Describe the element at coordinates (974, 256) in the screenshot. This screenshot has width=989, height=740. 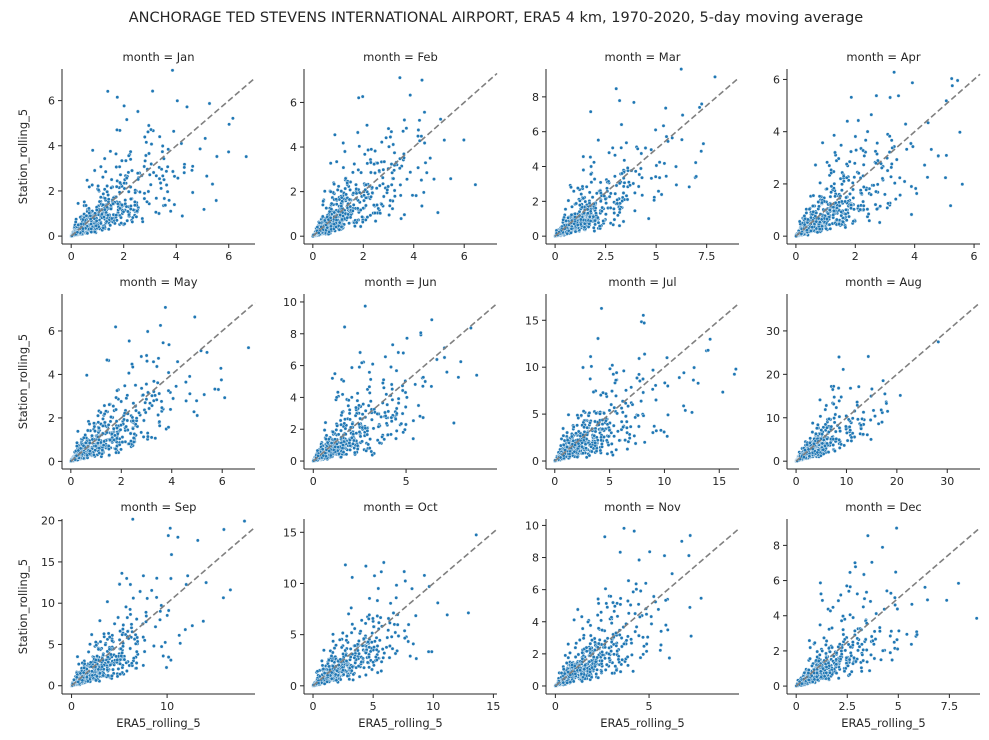
I see `x-tick-label: 6` at that location.